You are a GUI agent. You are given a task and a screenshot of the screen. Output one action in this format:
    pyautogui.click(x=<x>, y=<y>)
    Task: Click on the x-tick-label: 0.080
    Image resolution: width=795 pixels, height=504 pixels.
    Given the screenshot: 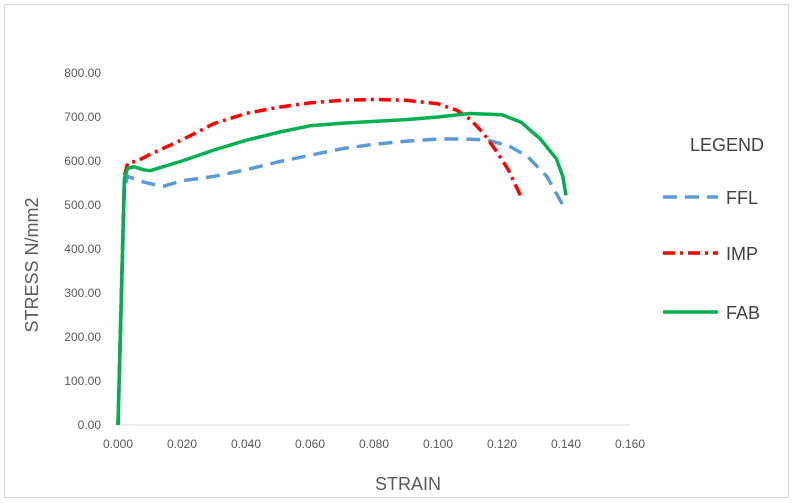 What is the action you would take?
    pyautogui.click(x=374, y=444)
    